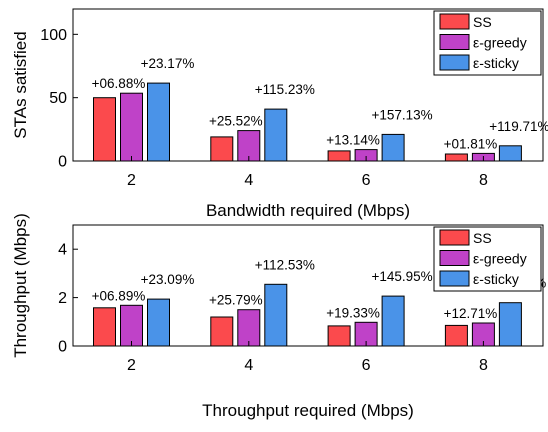 The height and width of the screenshot is (432, 548). Describe the element at coordinates (353, 312) in the screenshot. I see `data-label: +19.33%` at that location.